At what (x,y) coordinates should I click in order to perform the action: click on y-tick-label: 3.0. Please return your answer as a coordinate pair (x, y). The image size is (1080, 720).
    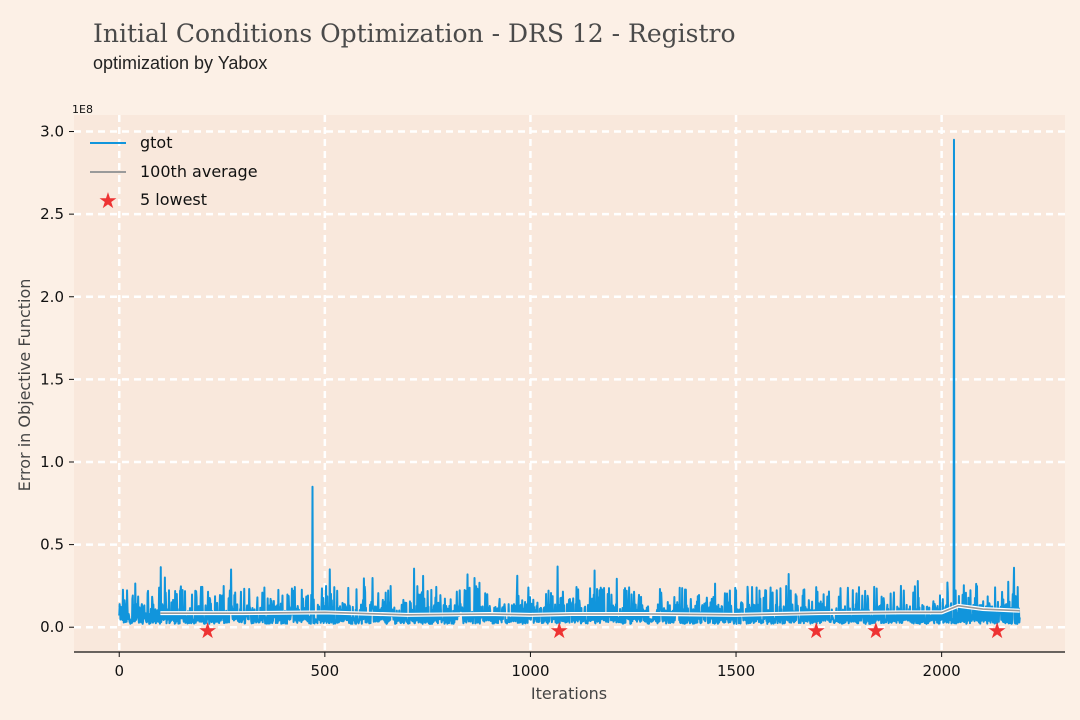
    Looking at the image, I should click on (52, 132).